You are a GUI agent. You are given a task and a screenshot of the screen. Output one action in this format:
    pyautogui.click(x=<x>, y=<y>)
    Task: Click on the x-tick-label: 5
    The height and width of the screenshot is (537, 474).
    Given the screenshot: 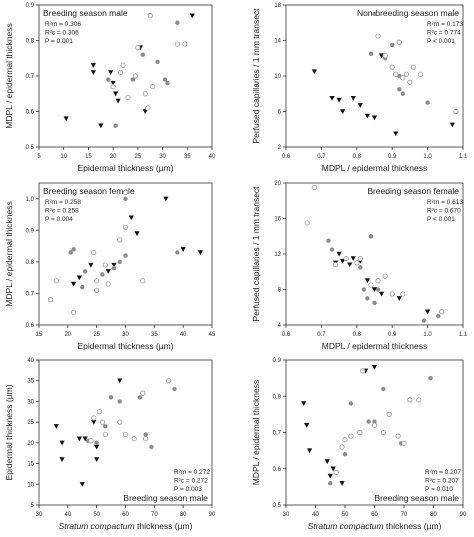 What is the action you would take?
    pyautogui.click(x=39, y=157)
    